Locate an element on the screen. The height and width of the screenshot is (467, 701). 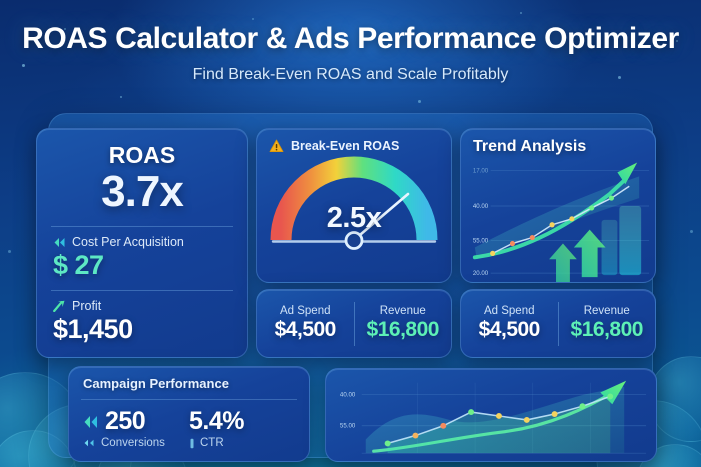
right-stat-strip: Ad Spend $4,500 Revenue $16,800 is located at coordinates (558, 323).